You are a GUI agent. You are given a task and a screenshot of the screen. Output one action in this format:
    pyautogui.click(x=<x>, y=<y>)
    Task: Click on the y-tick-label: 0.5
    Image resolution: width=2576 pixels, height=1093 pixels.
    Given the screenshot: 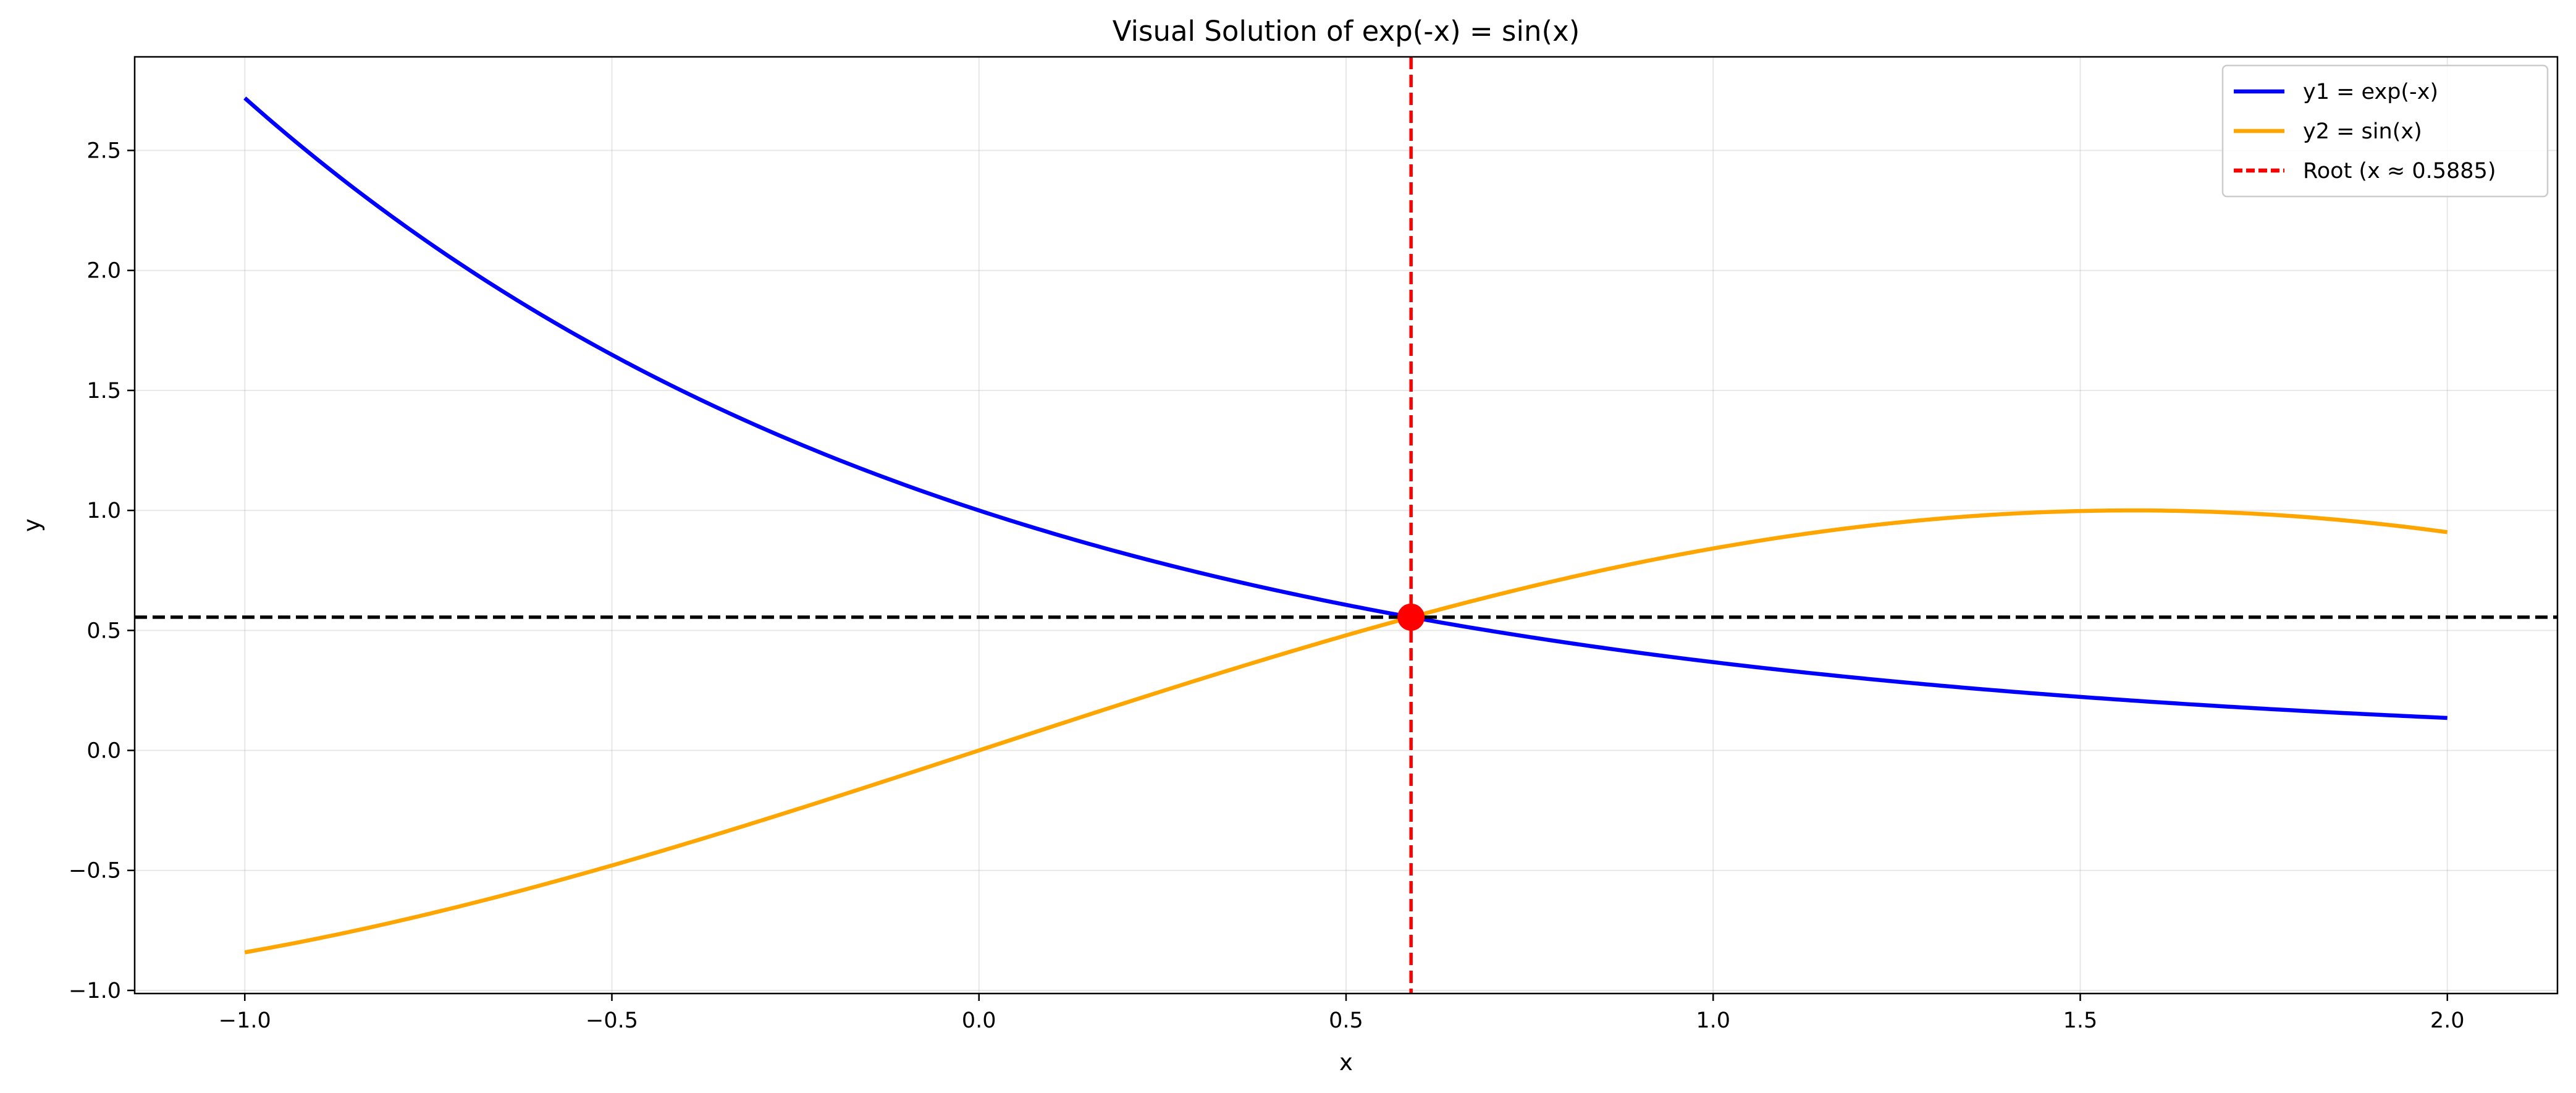 What is the action you would take?
    pyautogui.click(x=103, y=631)
    